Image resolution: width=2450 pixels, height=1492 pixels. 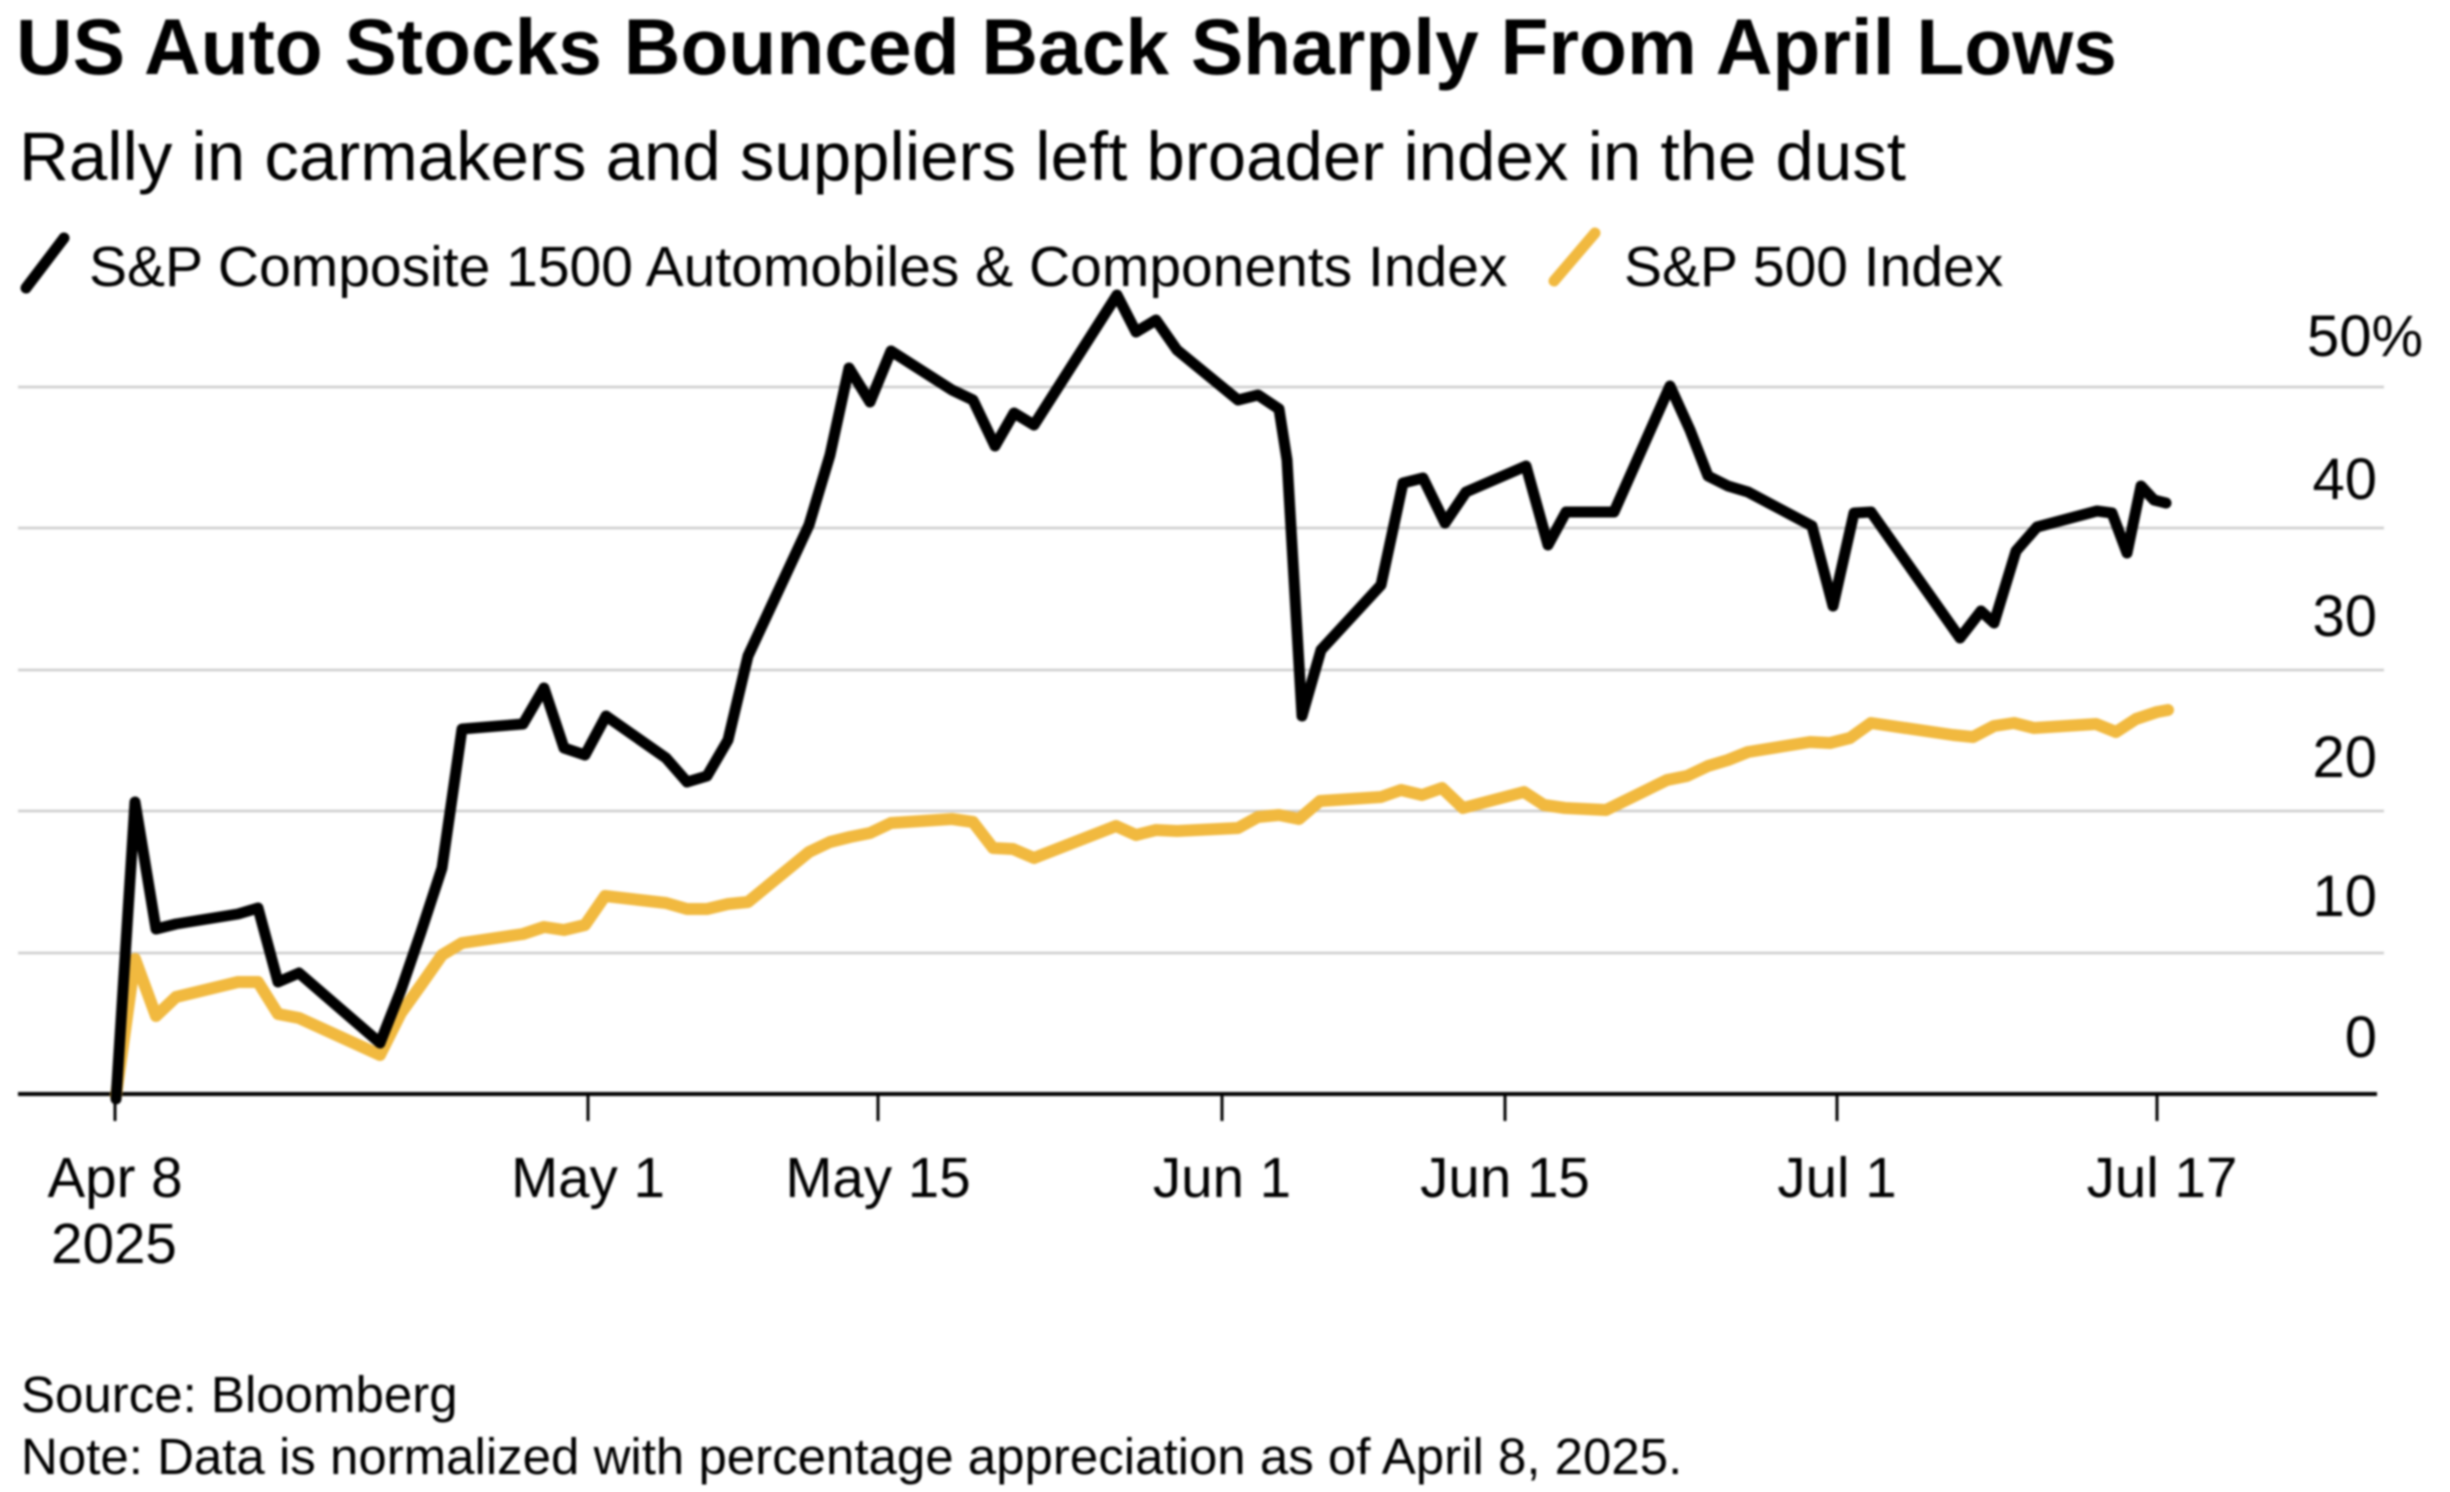 I want to click on svg-text: 2025, so click(x=114, y=1243).